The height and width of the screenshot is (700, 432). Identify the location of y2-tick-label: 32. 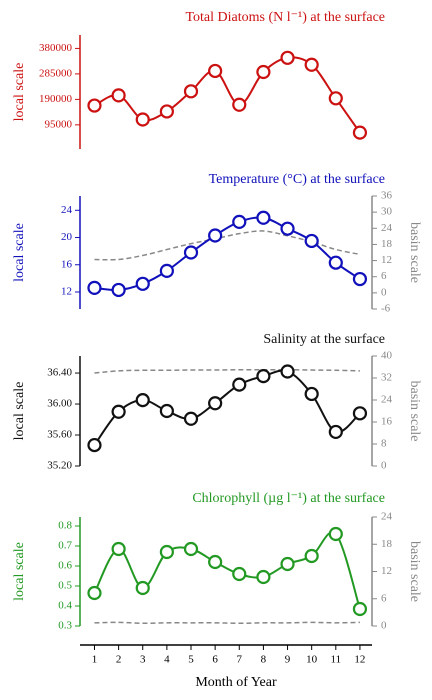
(386, 378).